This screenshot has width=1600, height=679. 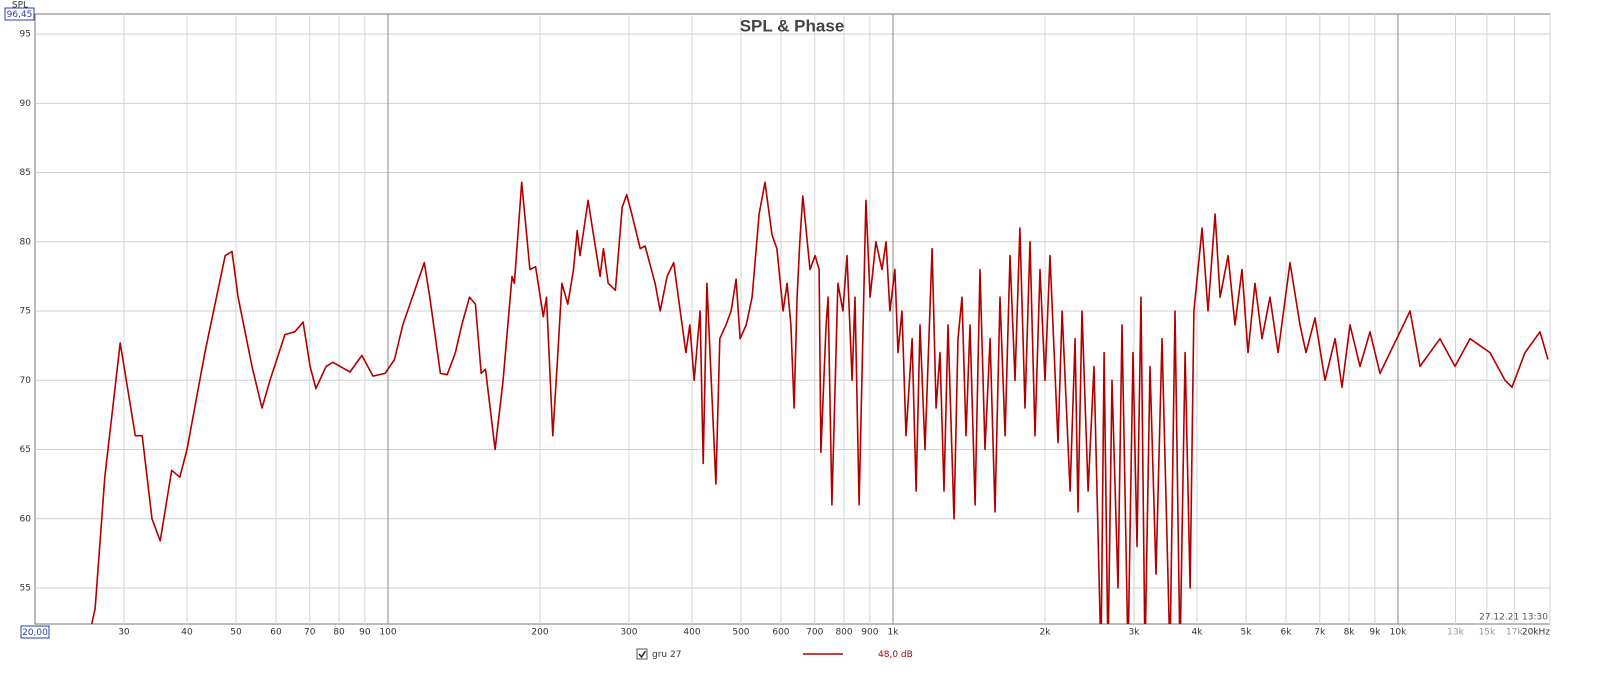 What do you see at coordinates (124, 633) in the screenshot?
I see `x-tick-label: 30` at bounding box center [124, 633].